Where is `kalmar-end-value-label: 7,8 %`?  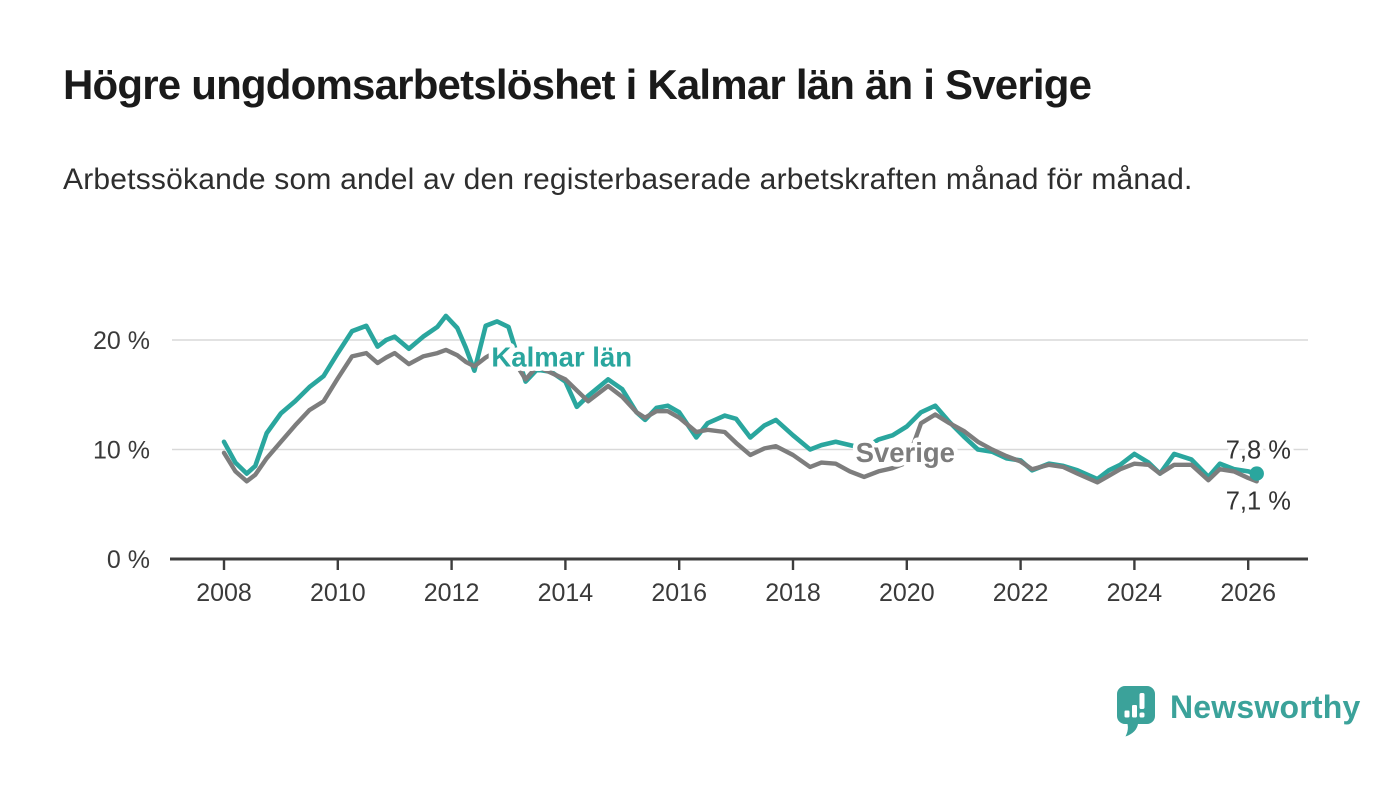 kalmar-end-value-label: 7,8 % is located at coordinates (1258, 451).